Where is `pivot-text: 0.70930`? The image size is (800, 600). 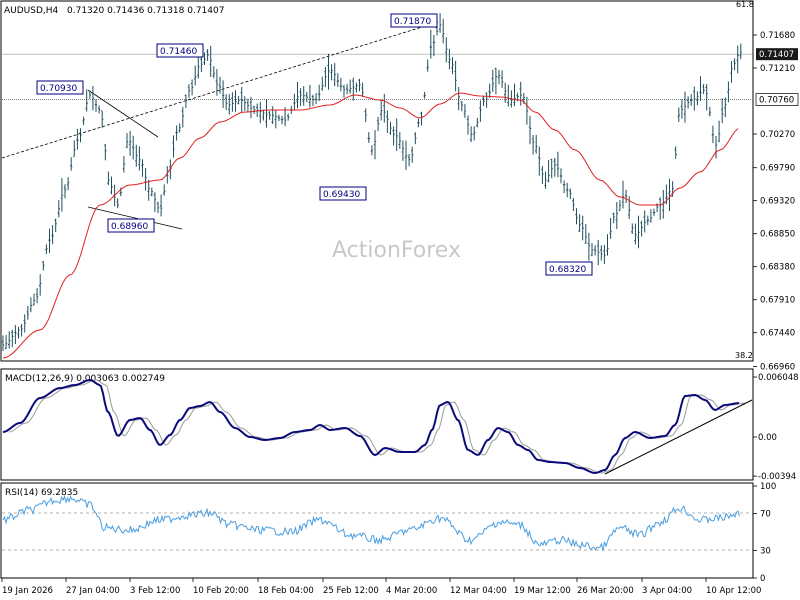
pivot-text: 0.70930 is located at coordinates (58, 89).